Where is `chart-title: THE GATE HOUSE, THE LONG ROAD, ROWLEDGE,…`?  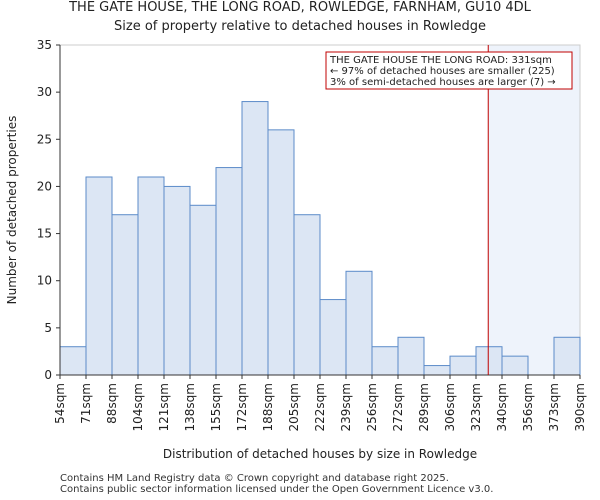 chart-title: THE GATE HOUSE, THE LONG ROAD, ROWLEDGE,… is located at coordinates (300, 7).